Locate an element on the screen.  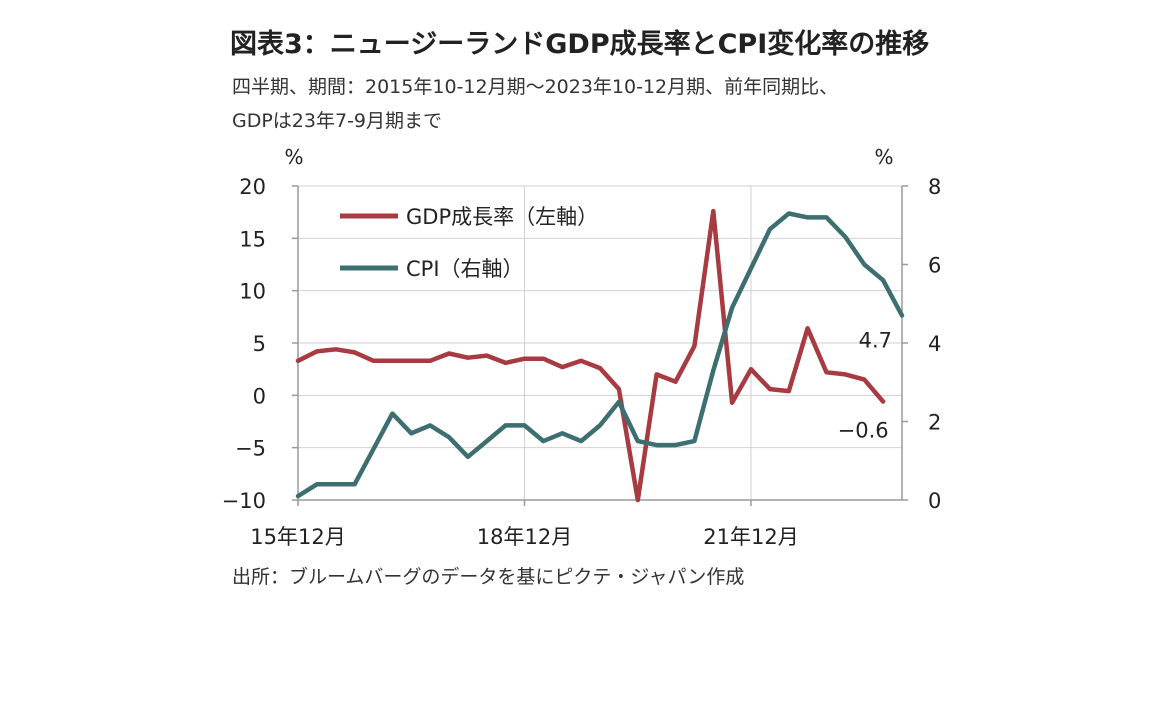
source-note: 出所：ブルームバーグのデータを基にピクテ・ジャパン作成 is located at coordinates (488, 577).